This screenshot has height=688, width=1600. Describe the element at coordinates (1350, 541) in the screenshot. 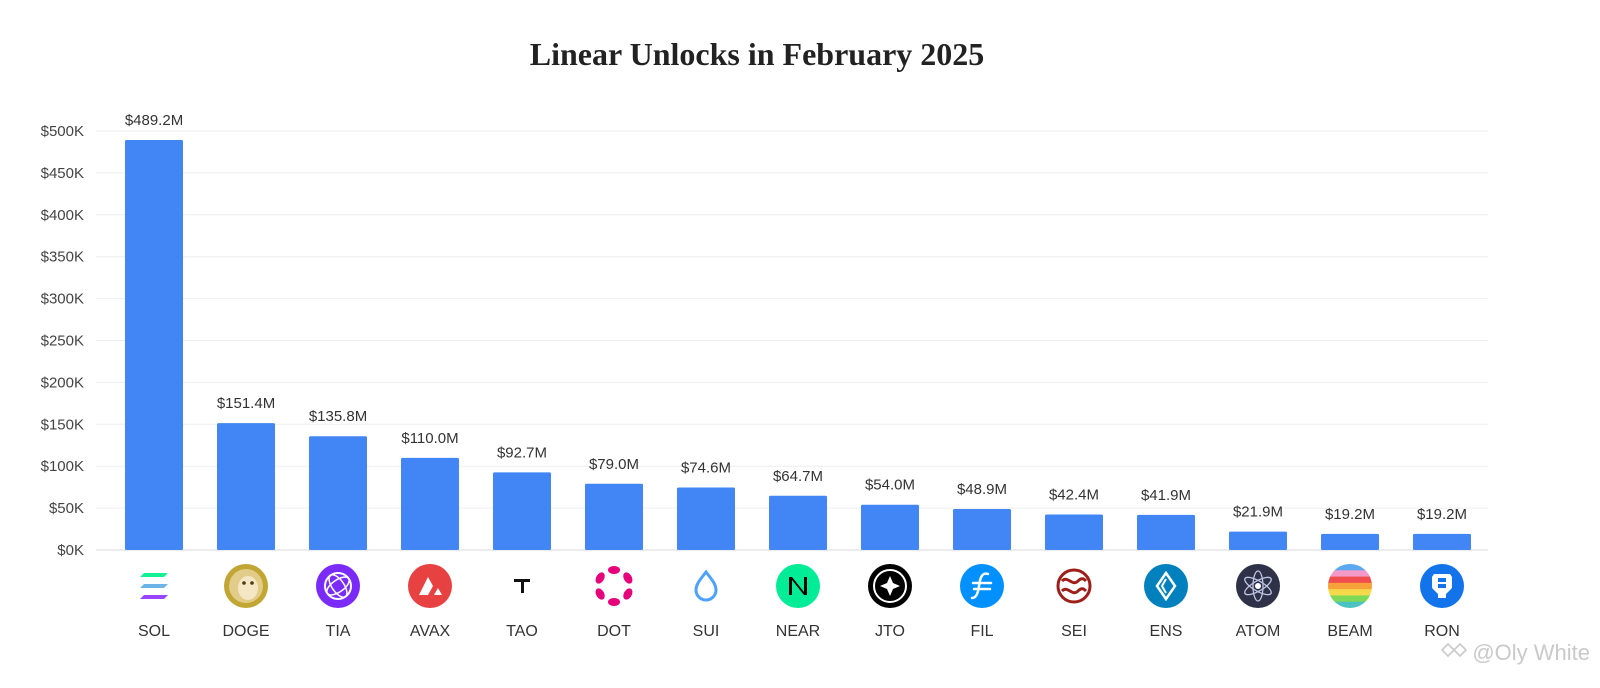

I see `bar-beam` at that location.